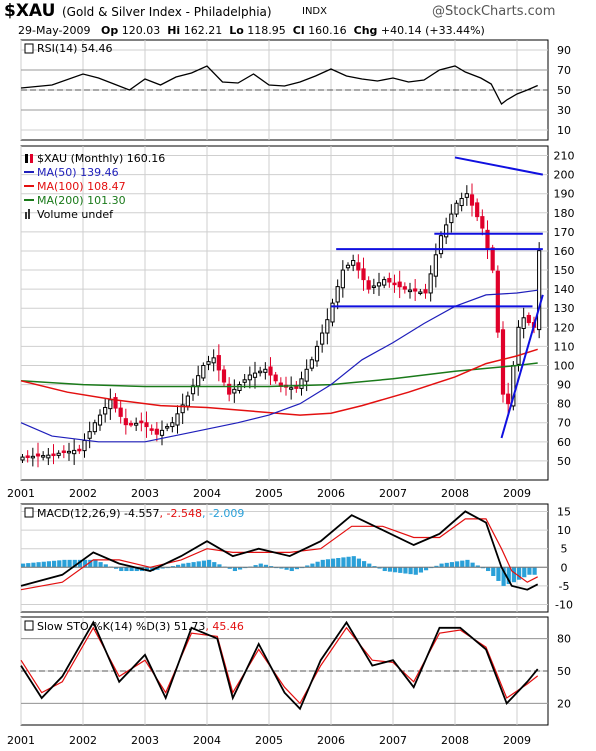 Image resolution: width=596 pixels, height=751 pixels. What do you see at coordinates (331, 740) in the screenshot?
I see `bottom-year-label: 2006` at bounding box center [331, 740].